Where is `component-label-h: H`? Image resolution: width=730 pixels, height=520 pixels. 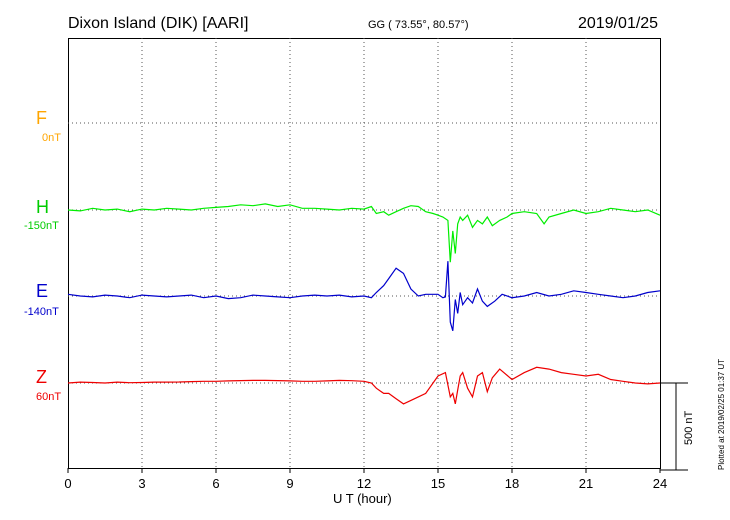 component-label-h: H is located at coordinates (42, 207).